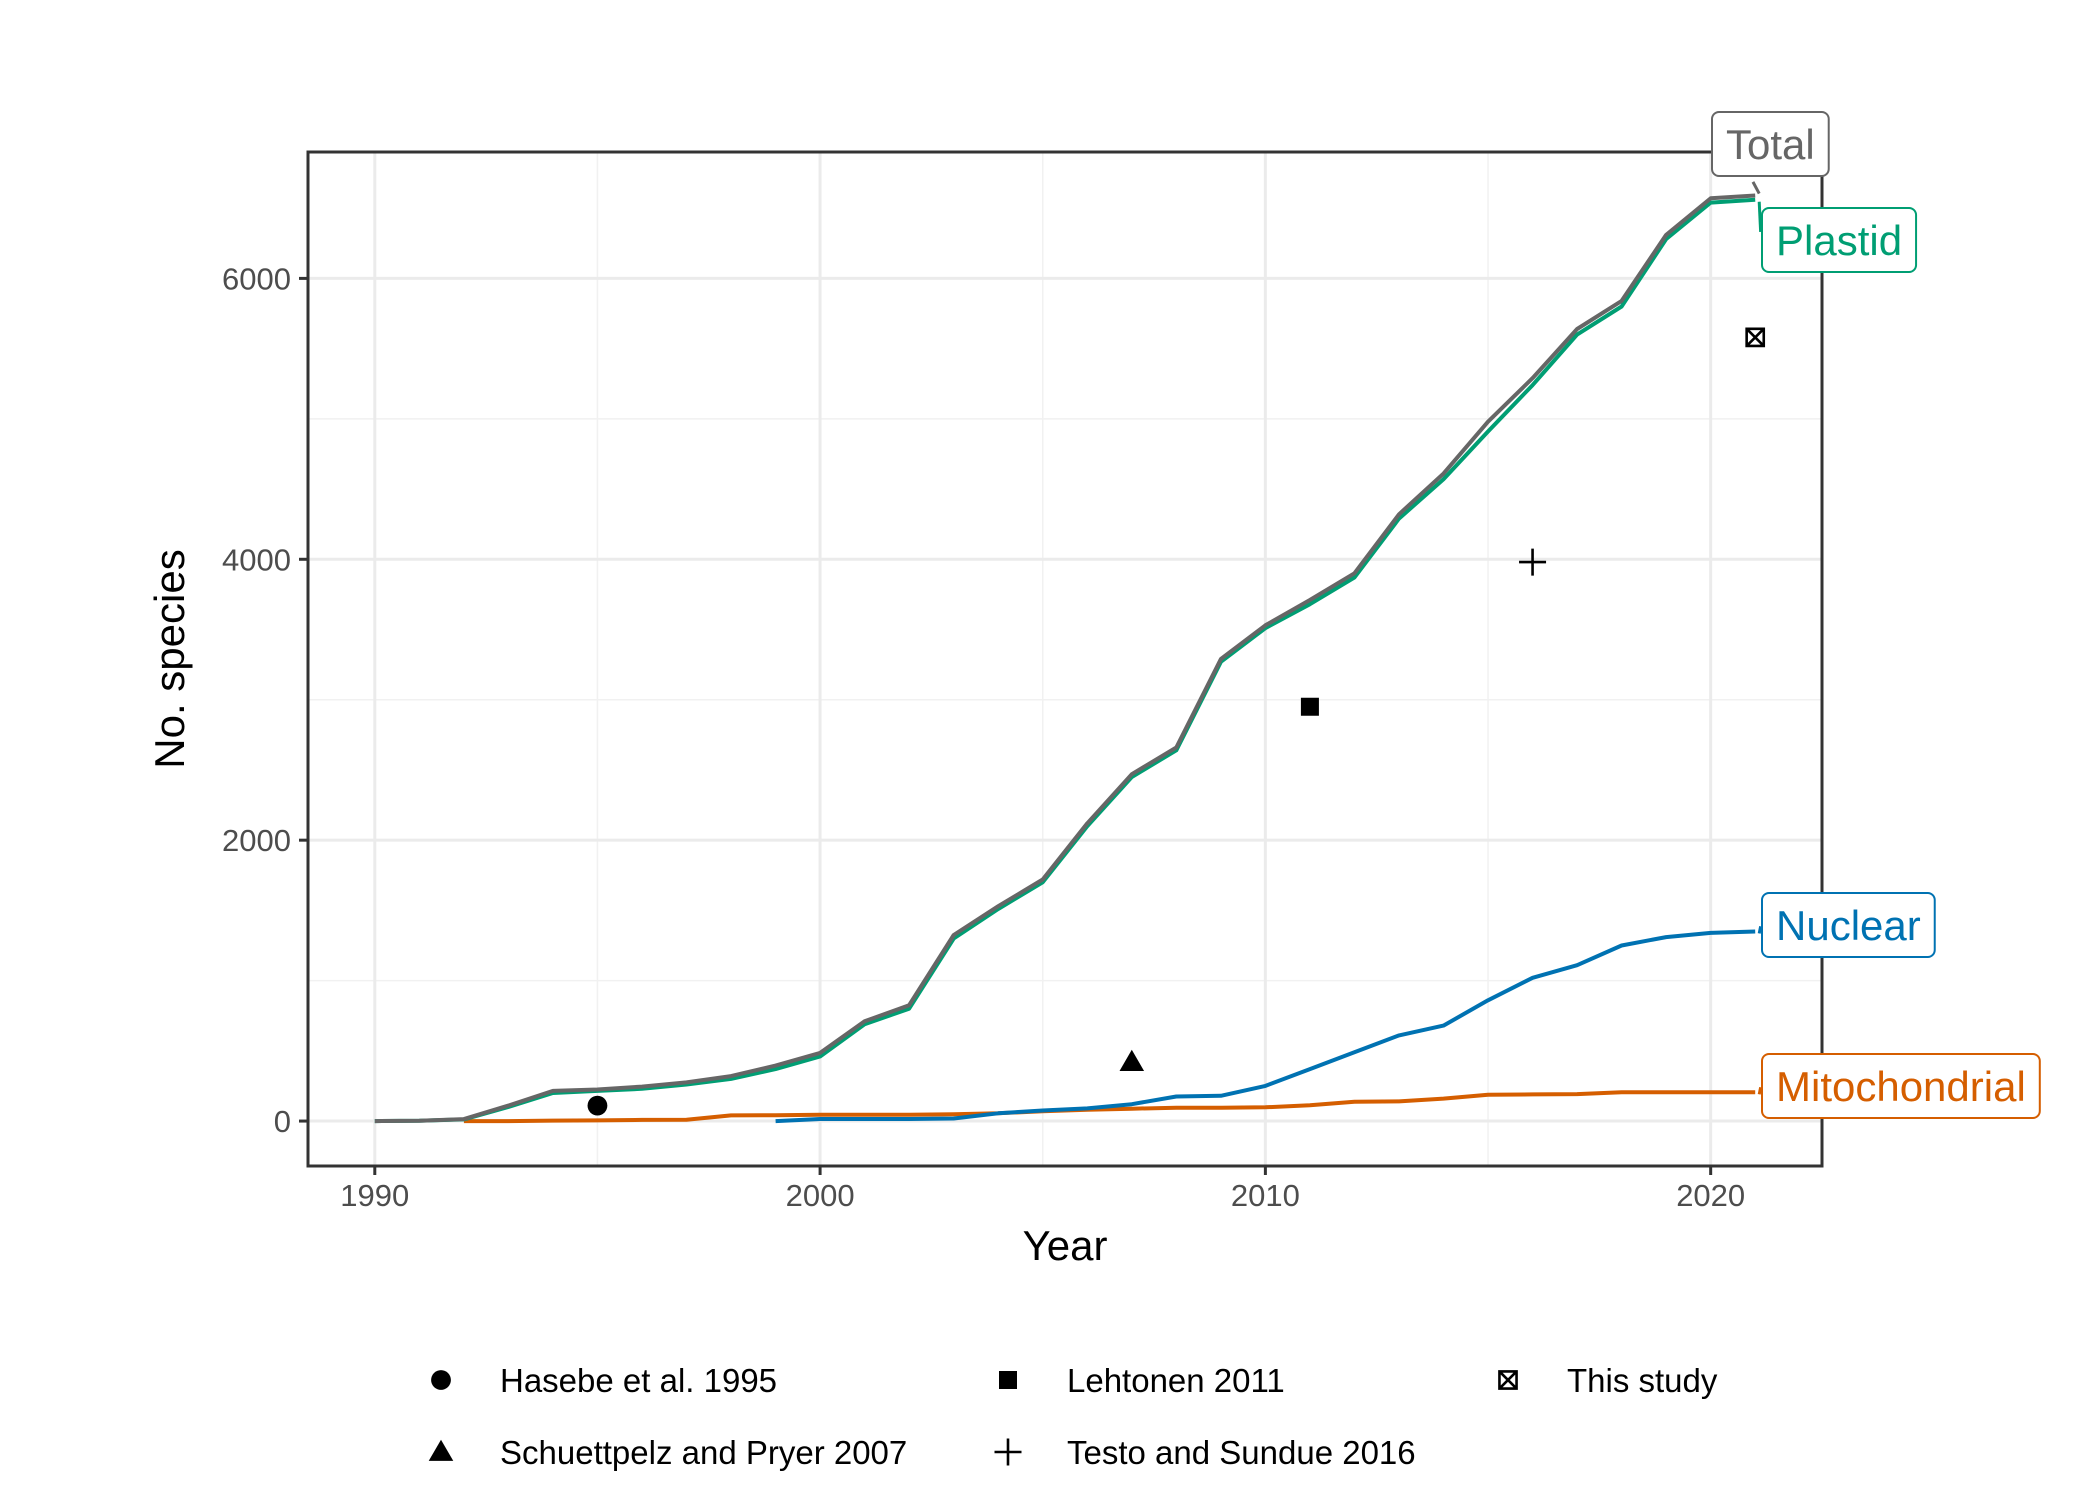 The image size is (2100, 1500). I want to click on series-label-text: Plastid, so click(1839, 240).